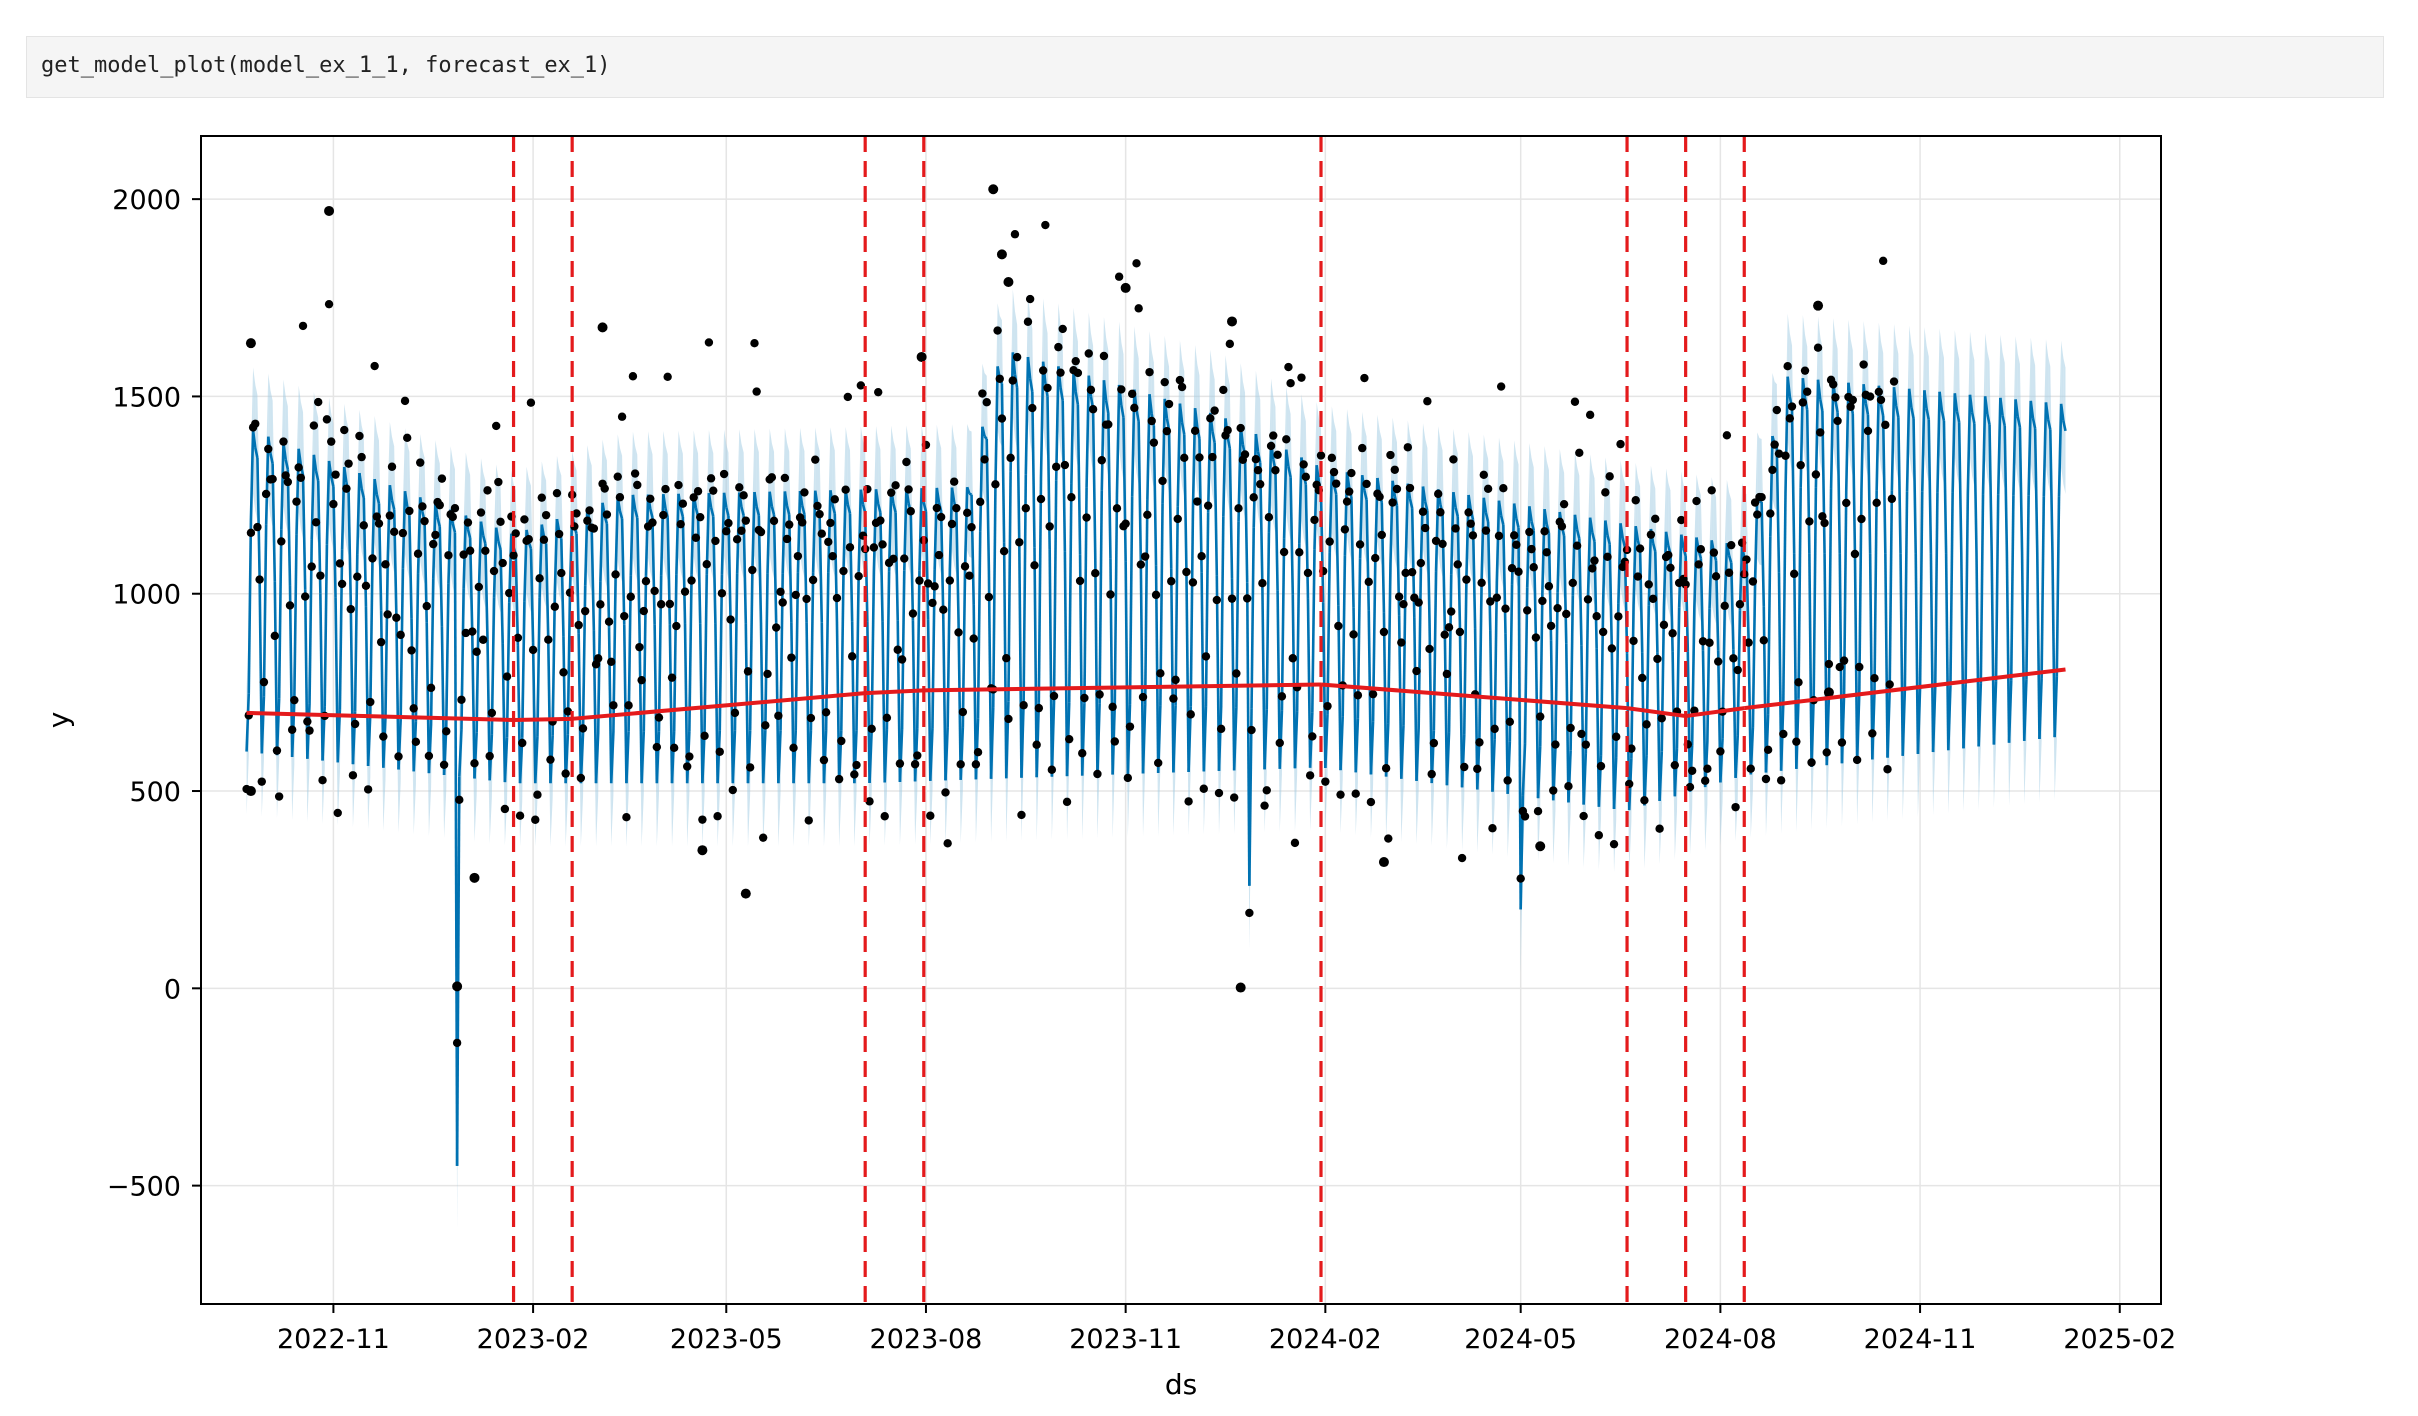 This screenshot has height=1416, width=2418. What do you see at coordinates (146, 397) in the screenshot?
I see `y-tick-label: 1500` at bounding box center [146, 397].